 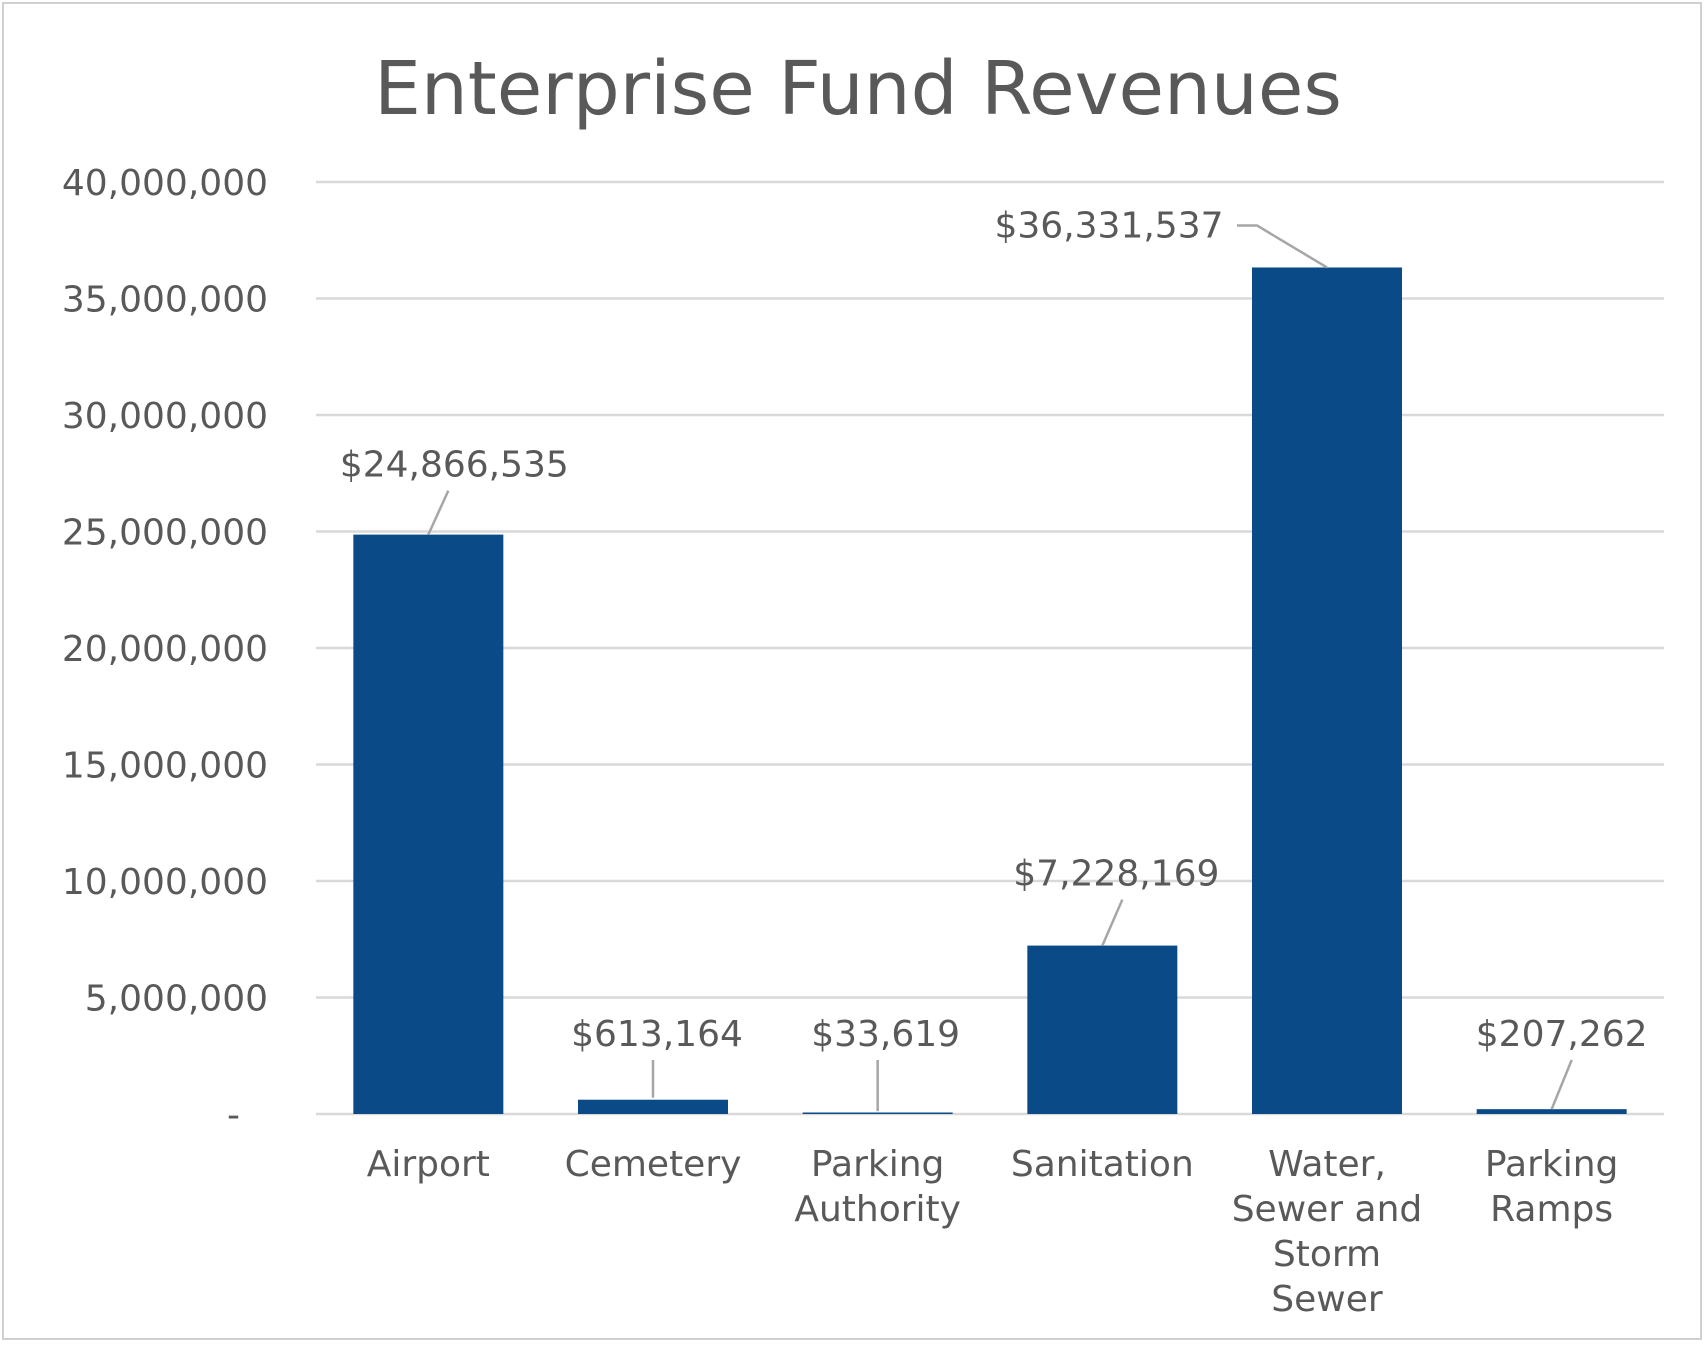 I want to click on data-label: $613,164, so click(x=657, y=1034).